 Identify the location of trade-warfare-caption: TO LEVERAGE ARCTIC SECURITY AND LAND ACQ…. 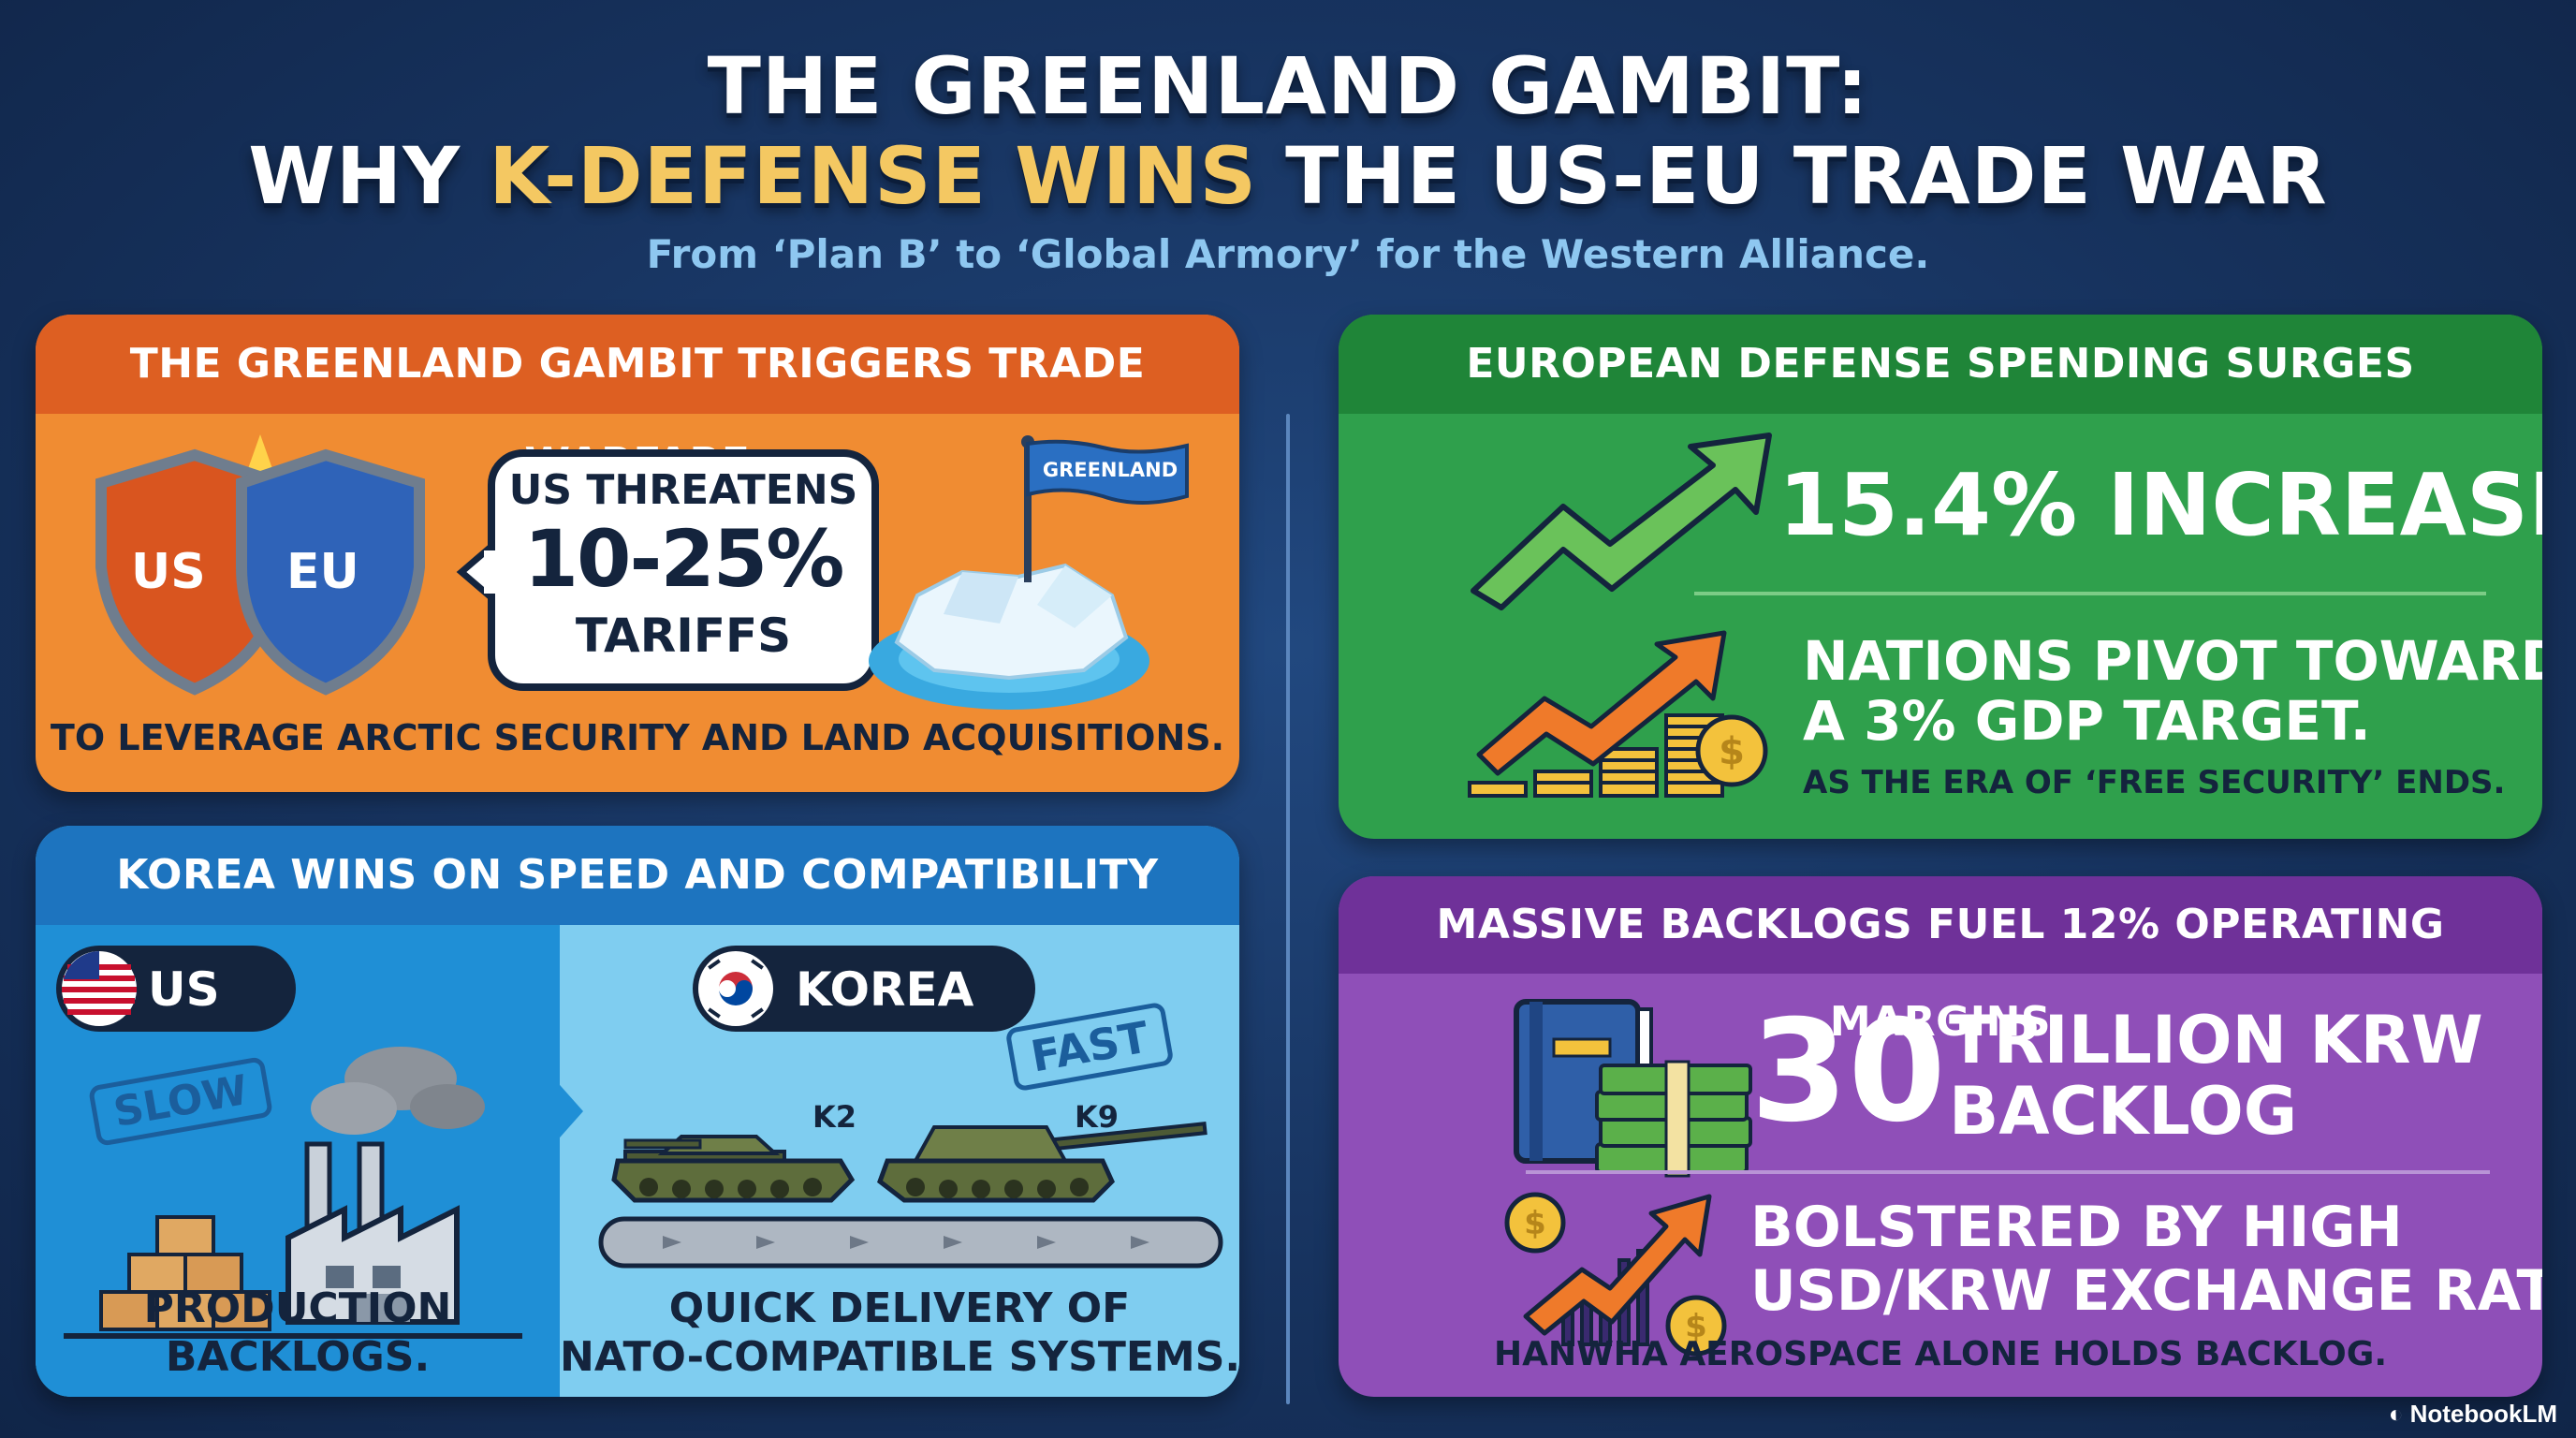
(637, 737).